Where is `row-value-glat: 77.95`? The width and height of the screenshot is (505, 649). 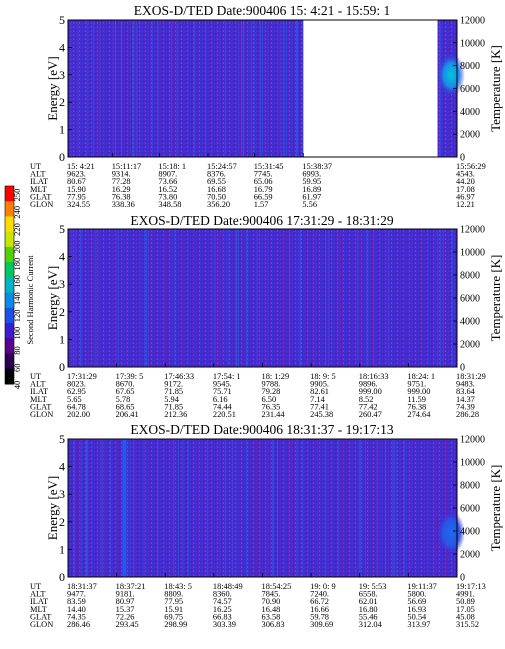 row-value-glat: 77.95 is located at coordinates (76, 196).